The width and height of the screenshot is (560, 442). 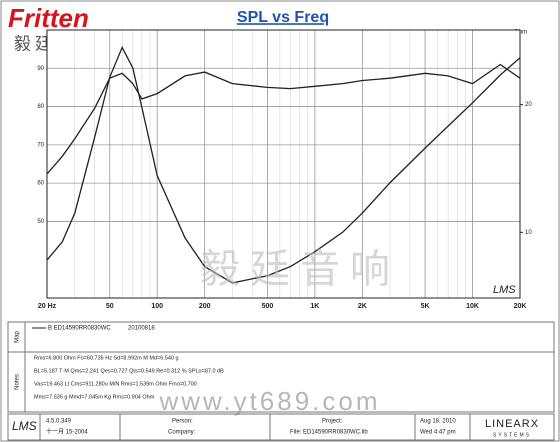 I want to click on legend-entry: B ED14590RR0830WC, so click(x=79, y=329).